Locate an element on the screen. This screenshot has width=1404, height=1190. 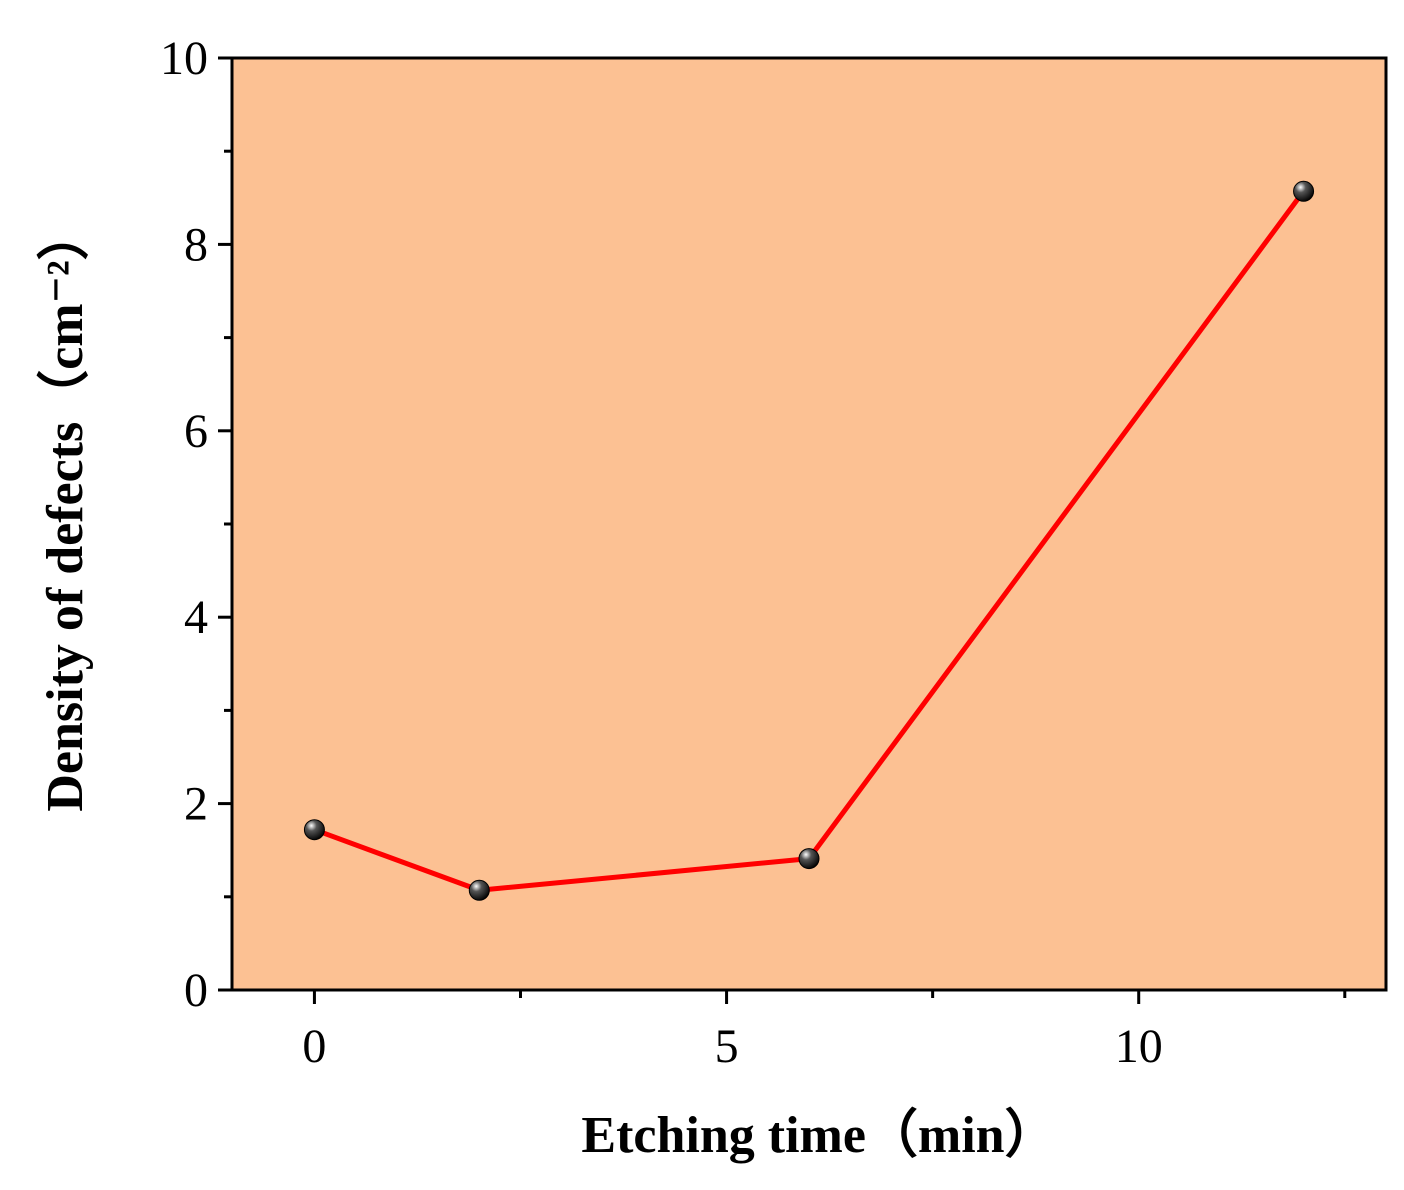
y-tick-label: 8 is located at coordinates (196, 244).